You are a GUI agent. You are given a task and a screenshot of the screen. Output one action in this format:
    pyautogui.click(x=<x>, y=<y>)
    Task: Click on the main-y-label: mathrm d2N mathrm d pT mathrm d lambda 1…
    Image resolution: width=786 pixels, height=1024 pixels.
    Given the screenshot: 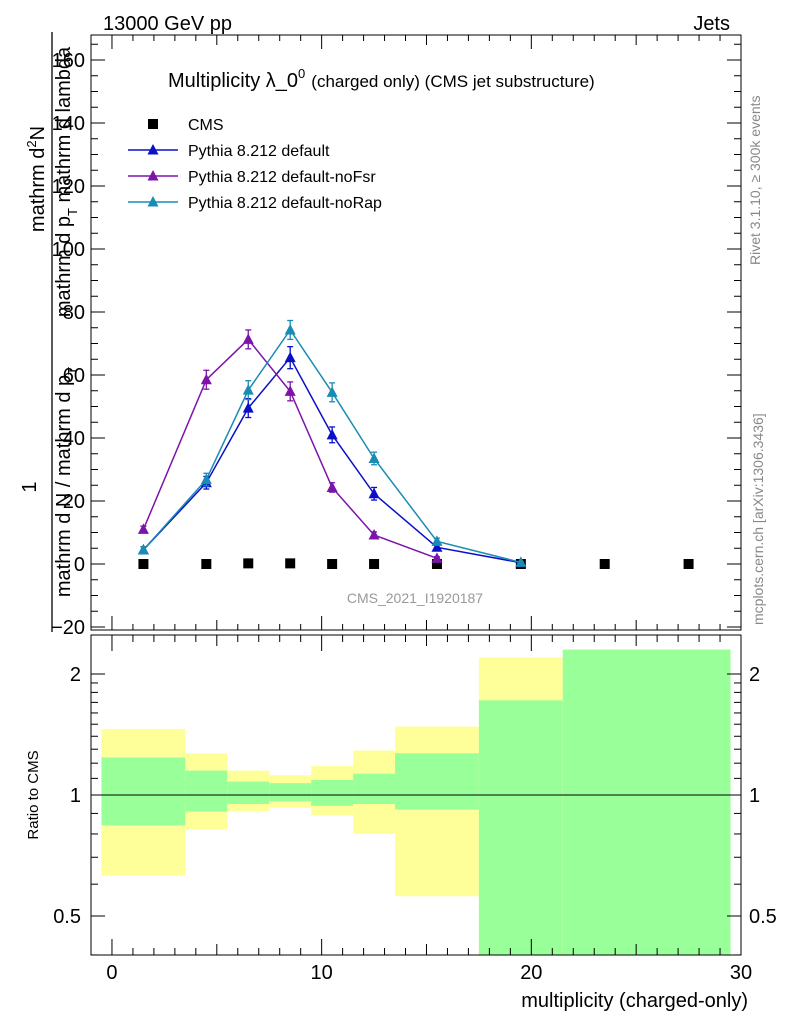 What is the action you would take?
    pyautogui.click(x=49, y=332)
    